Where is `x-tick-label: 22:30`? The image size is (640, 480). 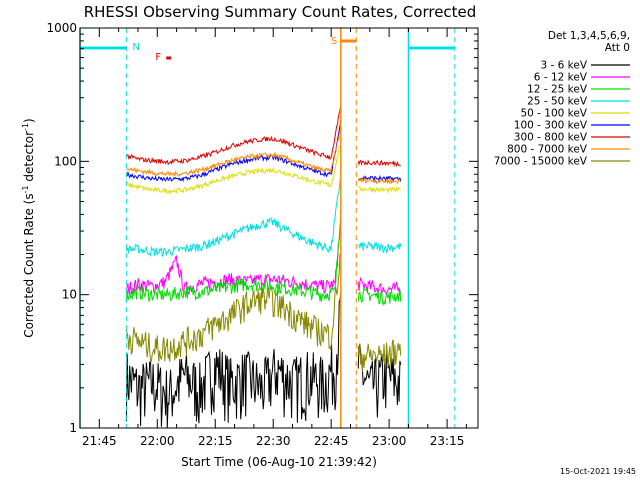
x-tick-label: 22:30 is located at coordinates (273, 441).